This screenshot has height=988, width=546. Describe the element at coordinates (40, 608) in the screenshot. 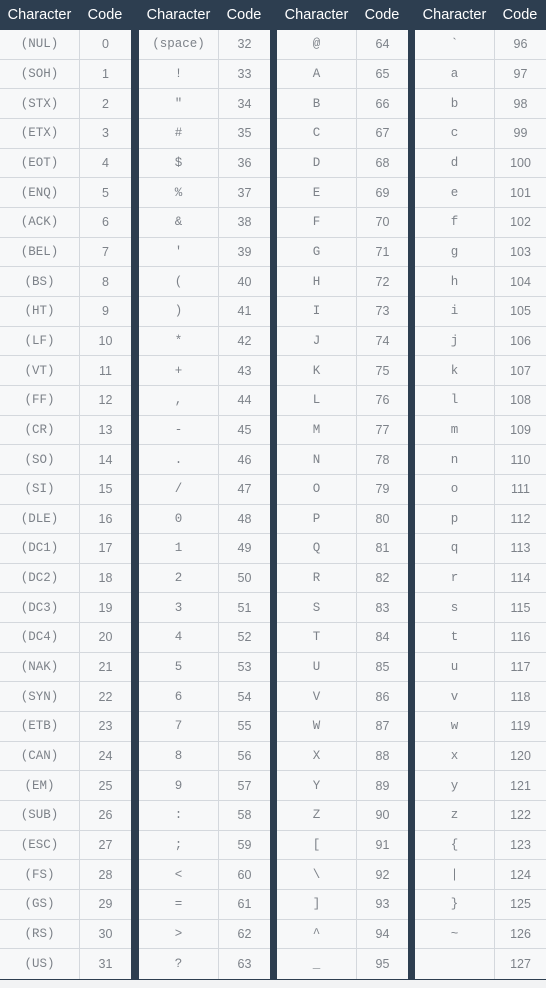

I see `character-cell: (DC3)` at that location.